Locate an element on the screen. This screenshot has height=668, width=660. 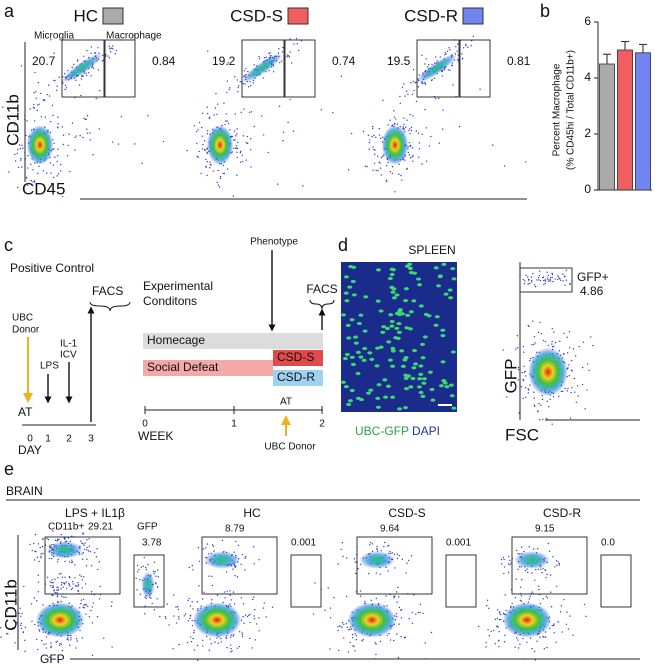
gate-value: 4.86 is located at coordinates (592, 291).